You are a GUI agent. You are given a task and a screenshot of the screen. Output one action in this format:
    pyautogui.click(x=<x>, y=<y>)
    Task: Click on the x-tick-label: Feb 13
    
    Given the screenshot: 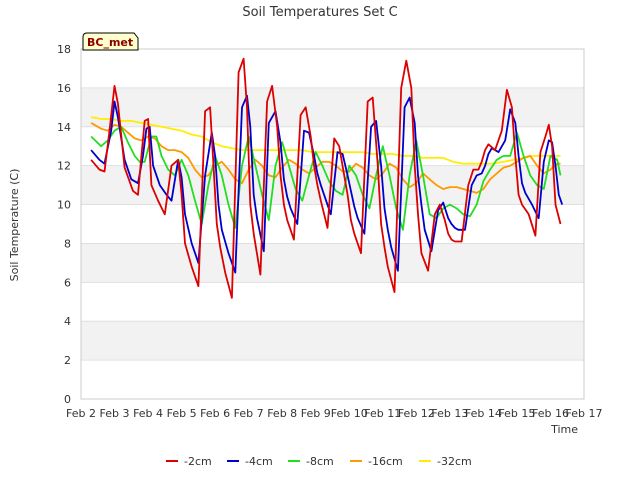 What is the action you would take?
    pyautogui.click(x=449, y=413)
    